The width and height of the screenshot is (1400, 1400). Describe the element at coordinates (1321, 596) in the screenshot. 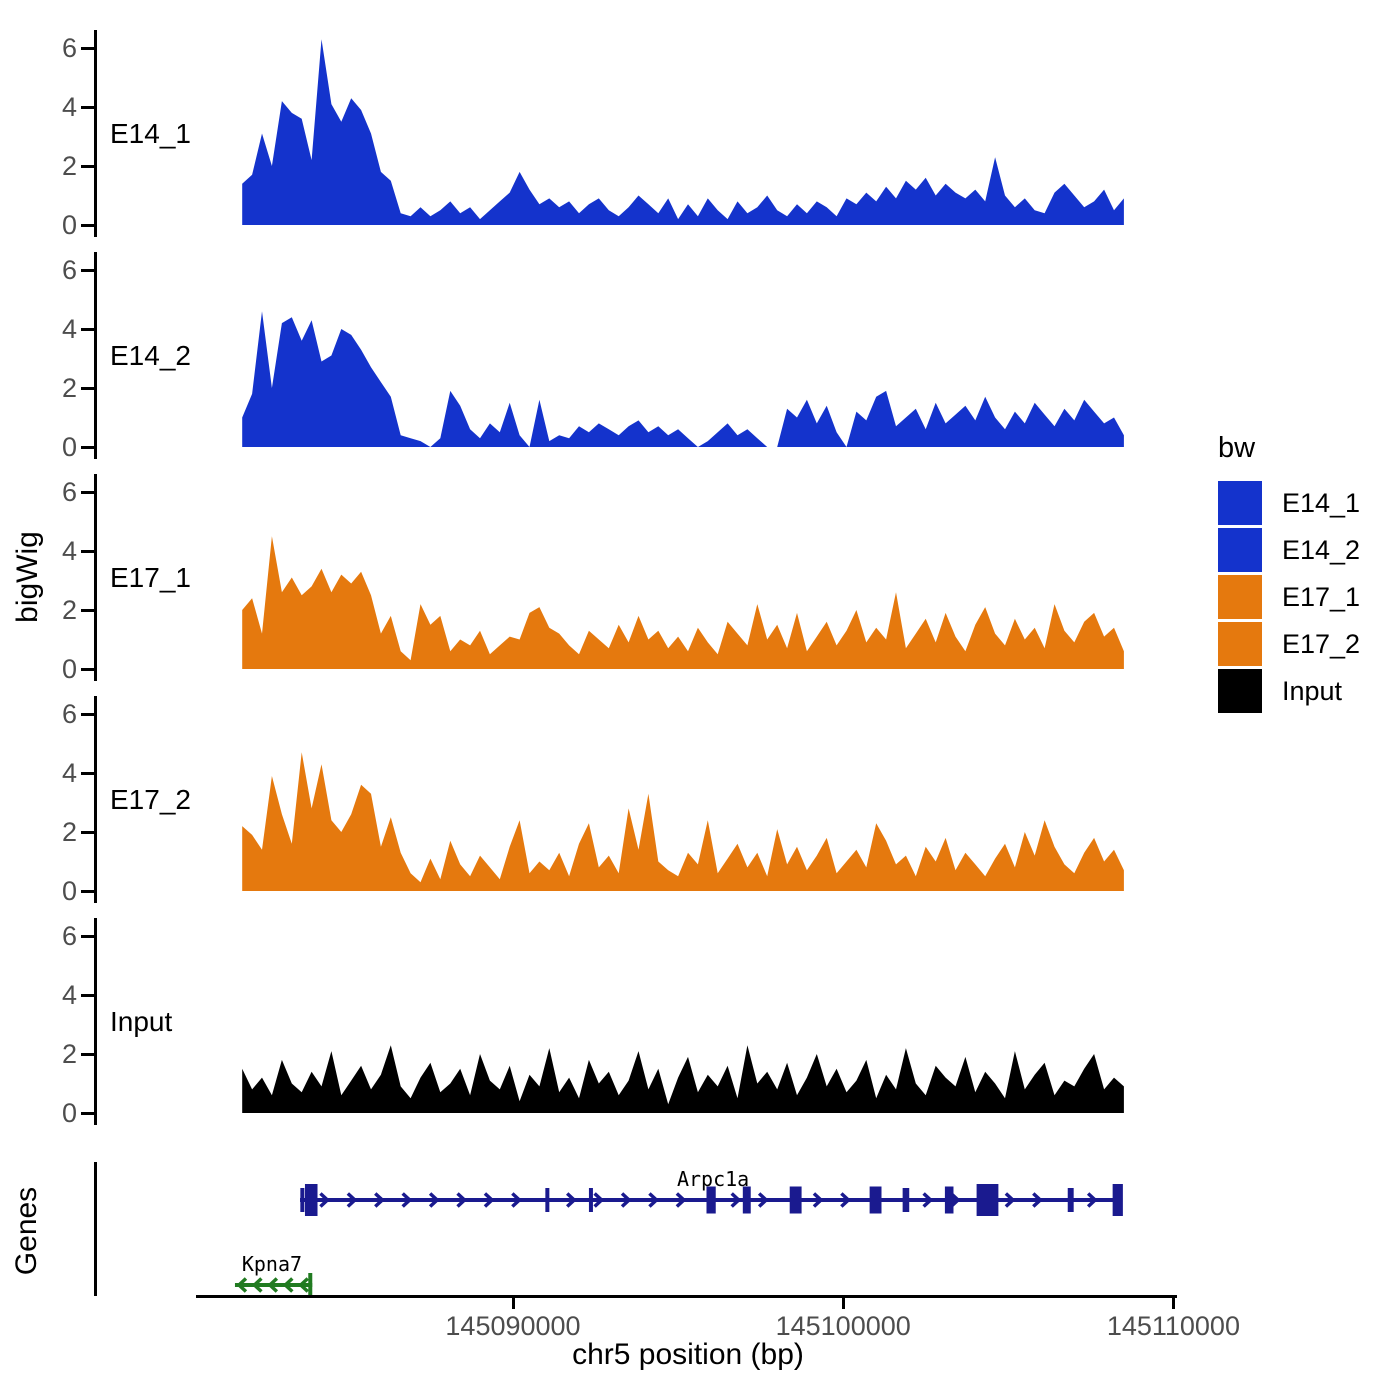

I see `legend-label-E17_1: E17_1` at that location.